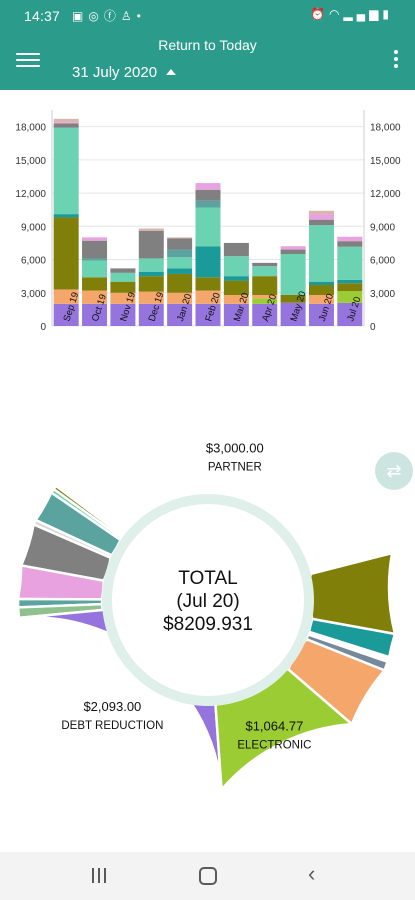  Describe the element at coordinates (385, 194) in the screenshot. I see `y-tick-label-right: 12,000` at that location.